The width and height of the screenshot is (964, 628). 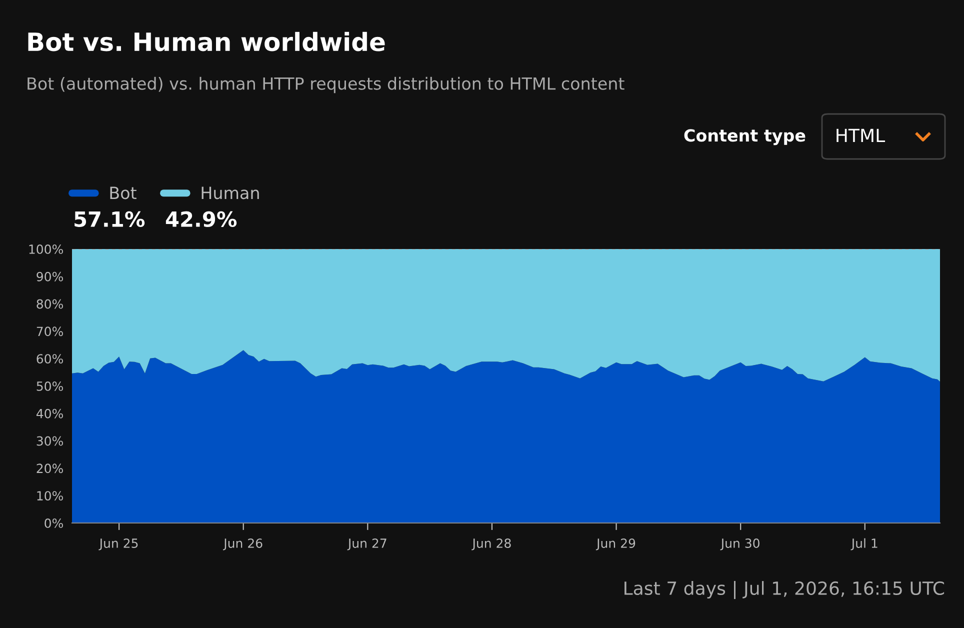 I want to click on text: 57.1%, so click(x=109, y=219).